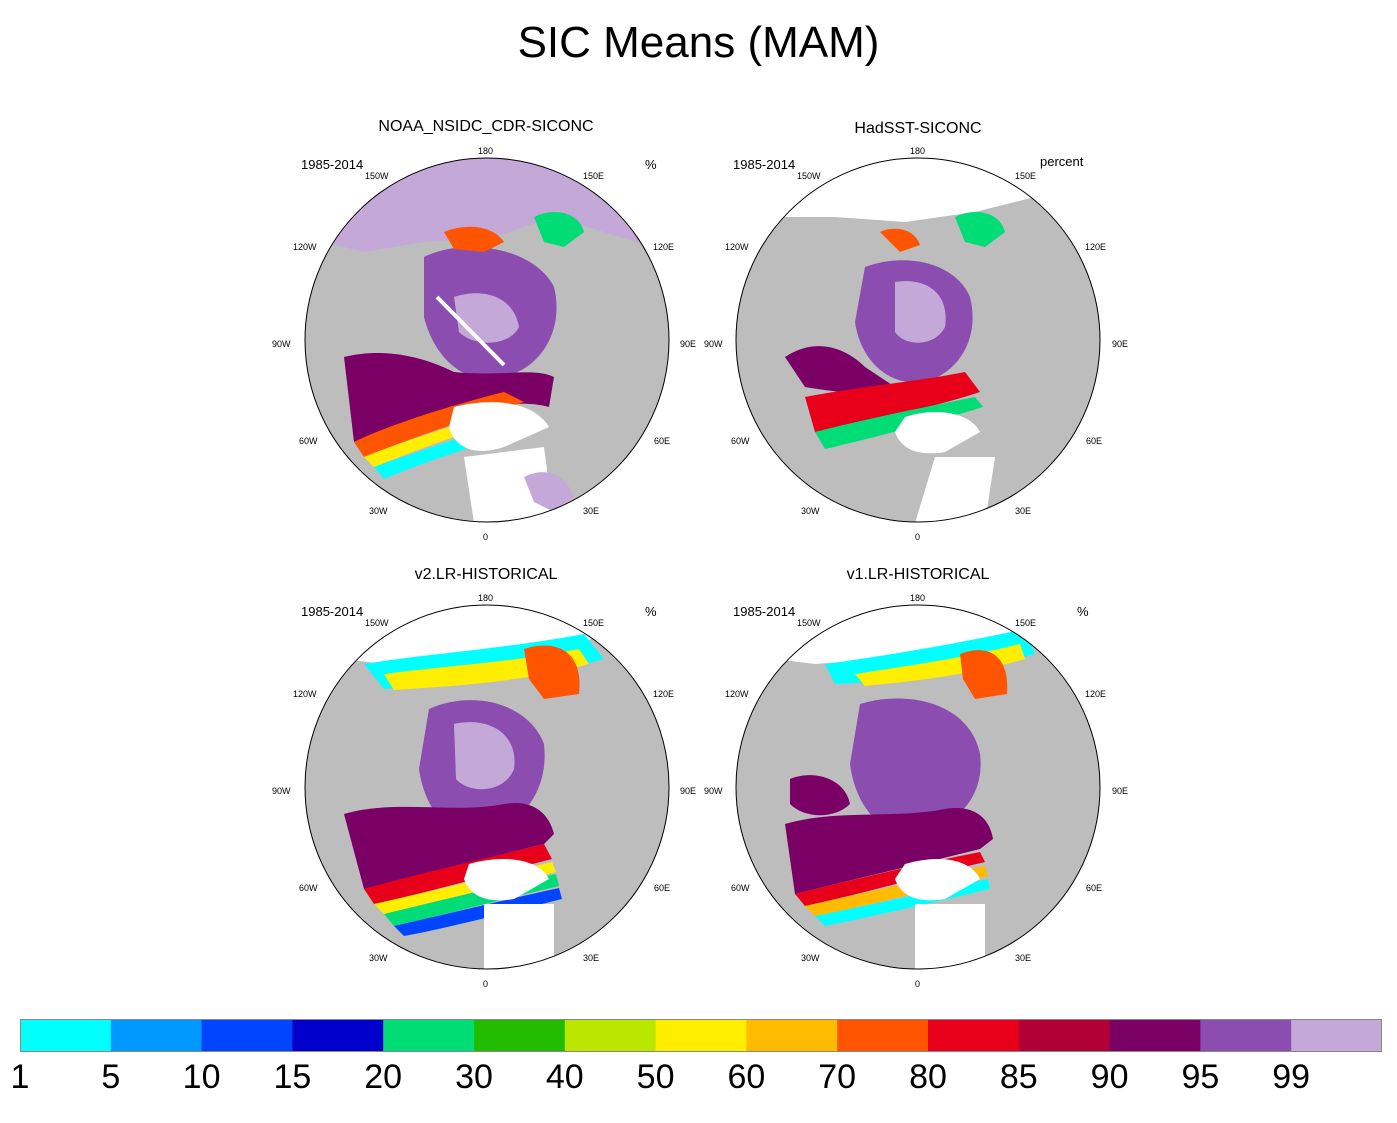 This screenshot has height=1123, width=1397. I want to click on colorbar-tick-label: 15, so click(292, 1077).